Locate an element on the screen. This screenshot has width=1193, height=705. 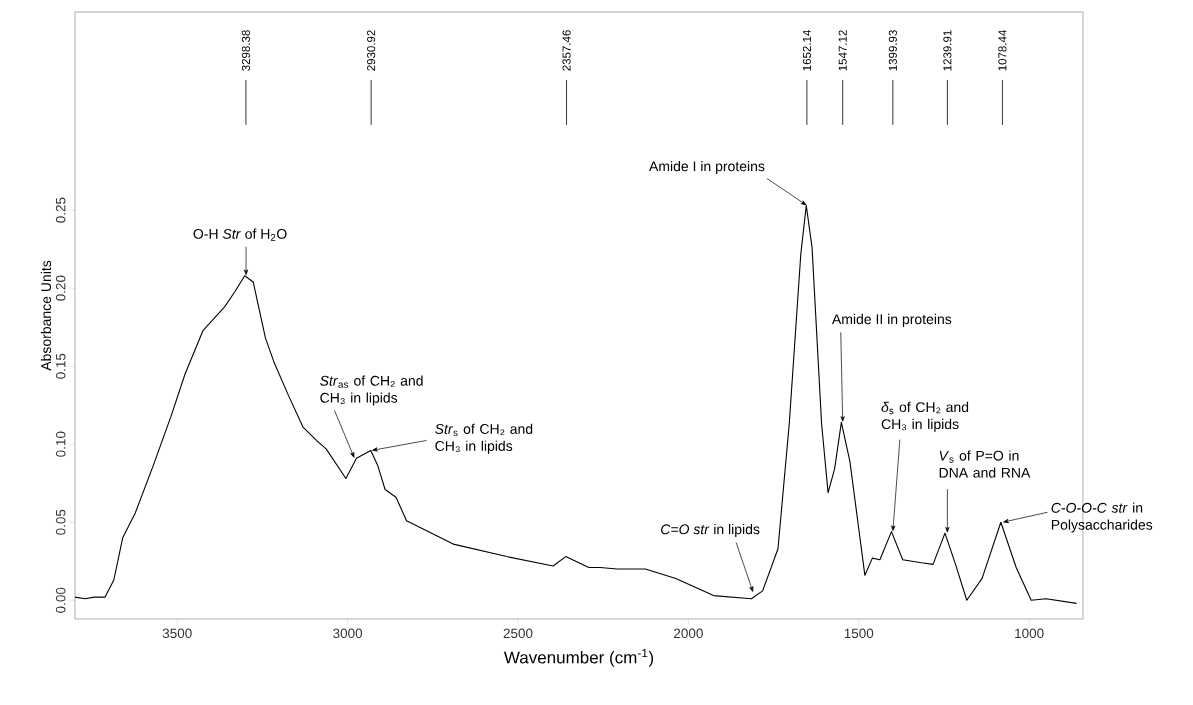
ref-line-label: 3298.38 is located at coordinates (245, 50).